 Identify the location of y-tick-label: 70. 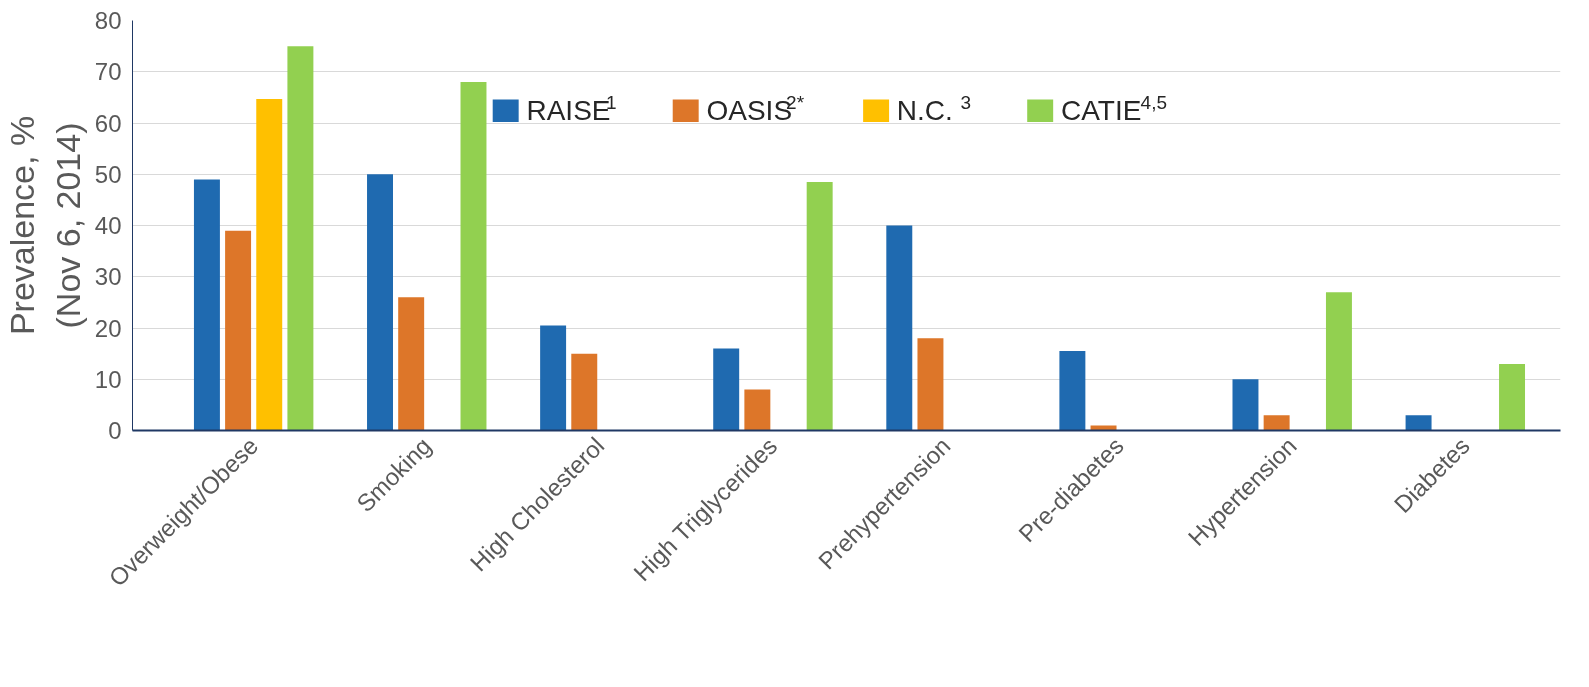
(108, 72).